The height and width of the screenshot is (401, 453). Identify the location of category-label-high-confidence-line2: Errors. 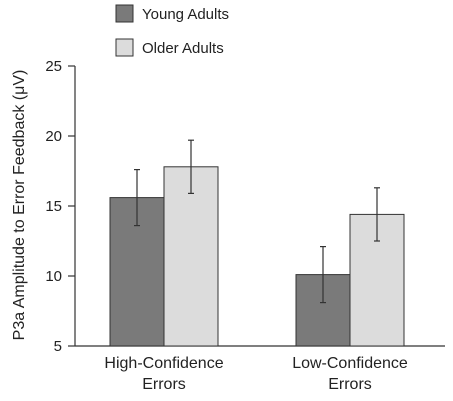
(164, 384).